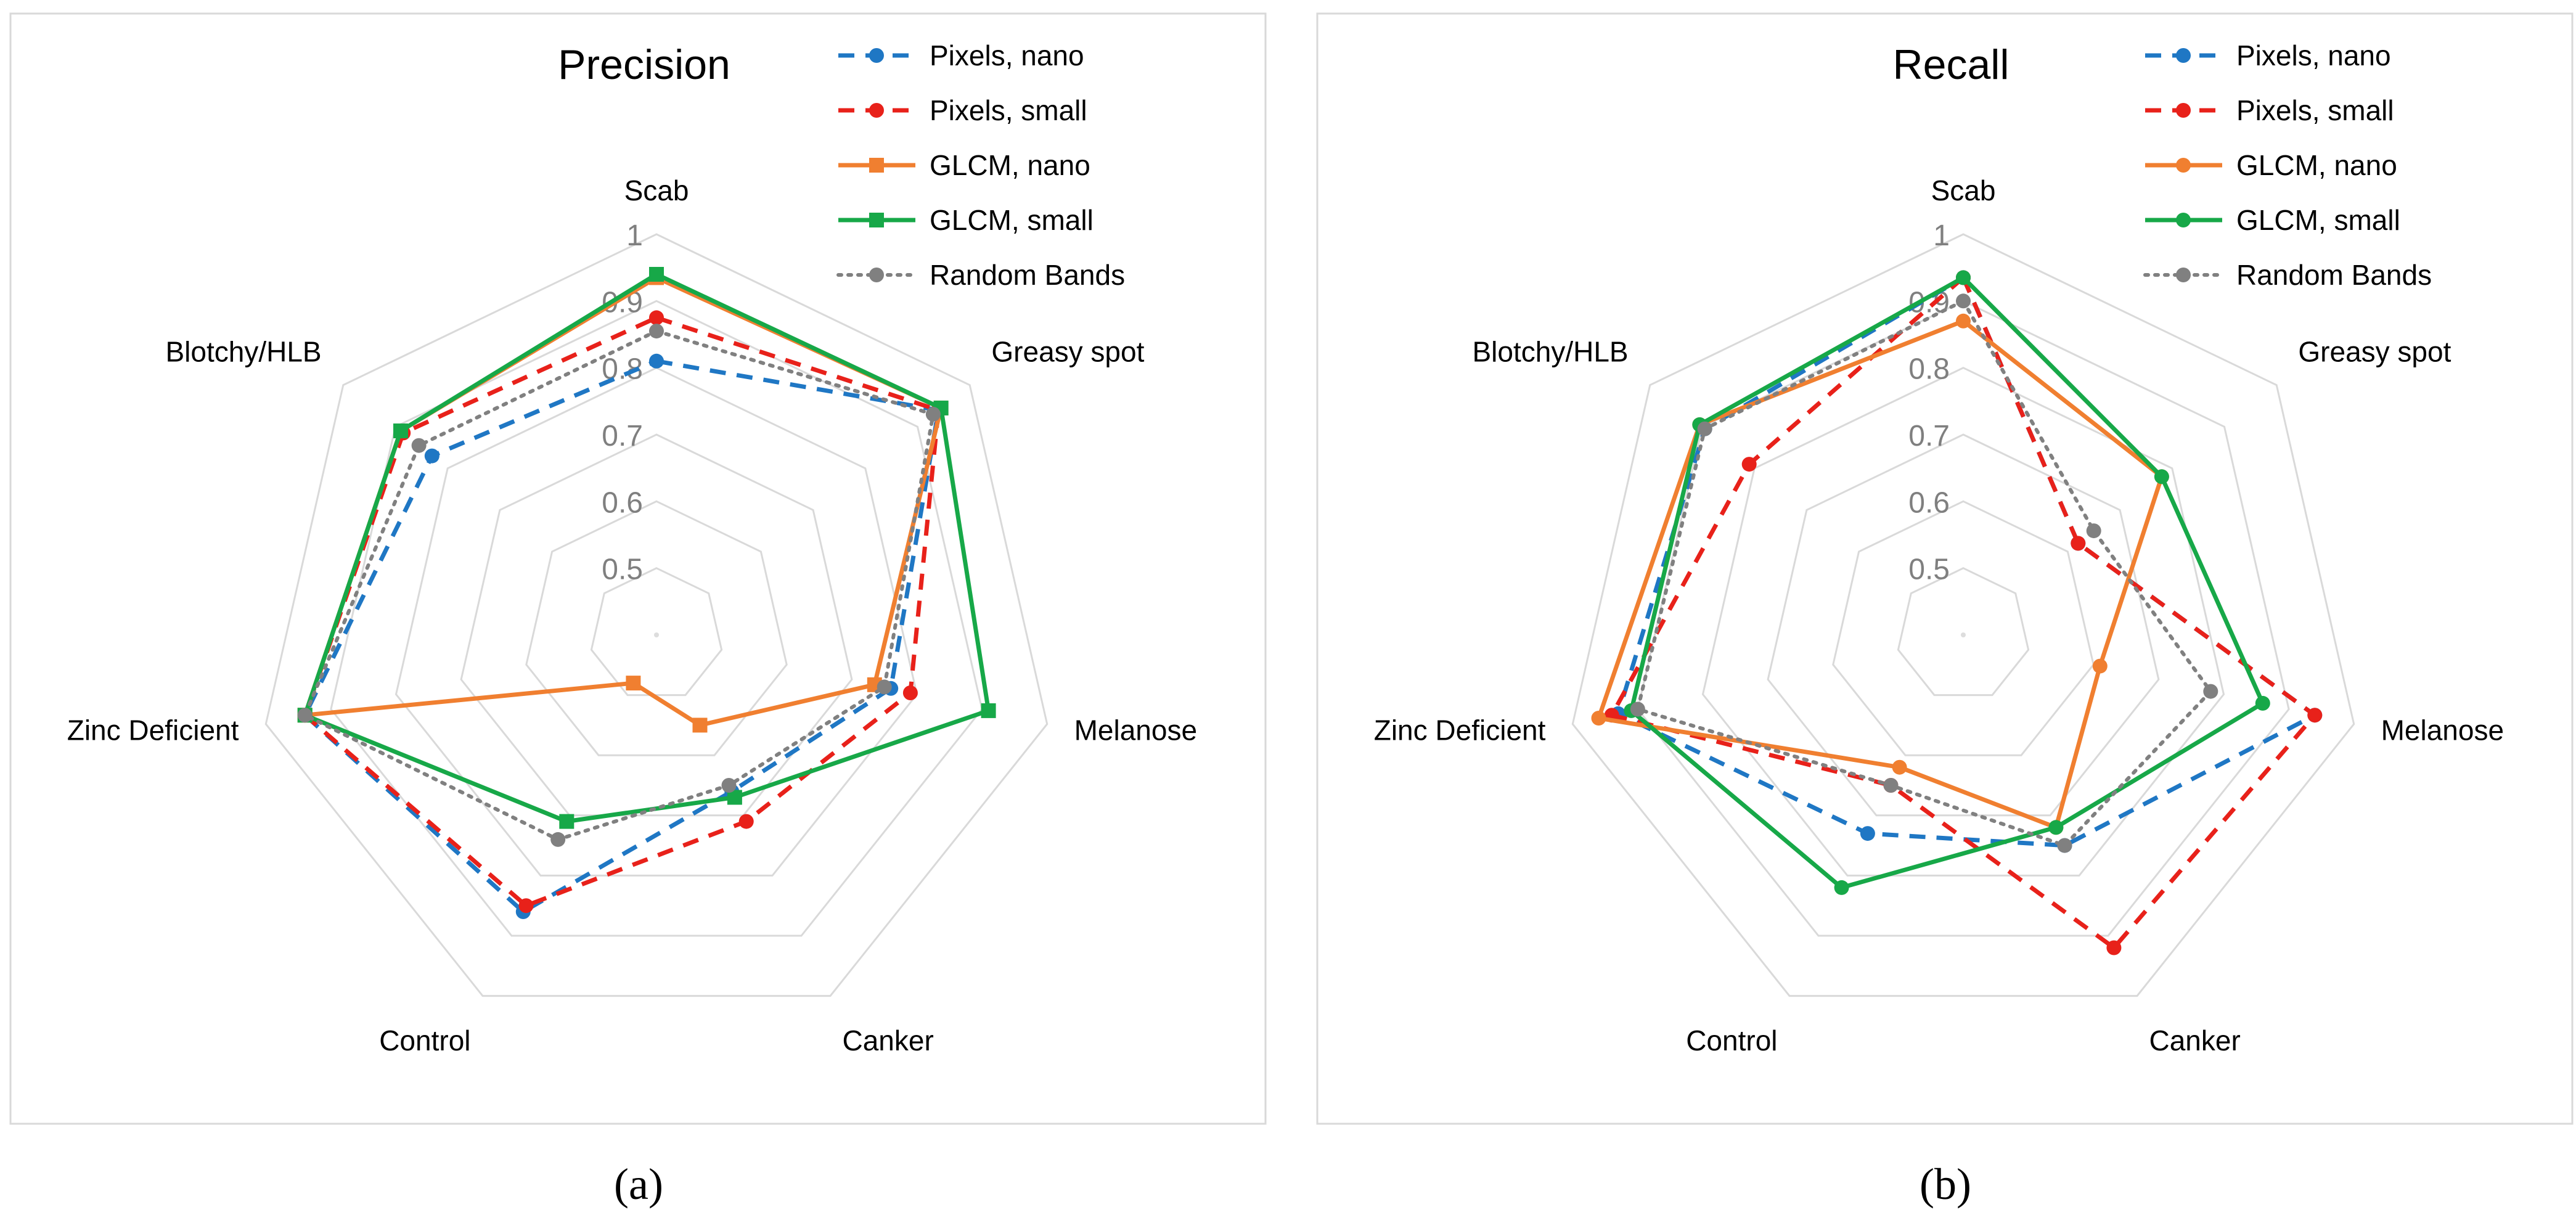  Describe the element at coordinates (1941, 236) in the screenshot. I see `radial-tick-label: 1` at that location.